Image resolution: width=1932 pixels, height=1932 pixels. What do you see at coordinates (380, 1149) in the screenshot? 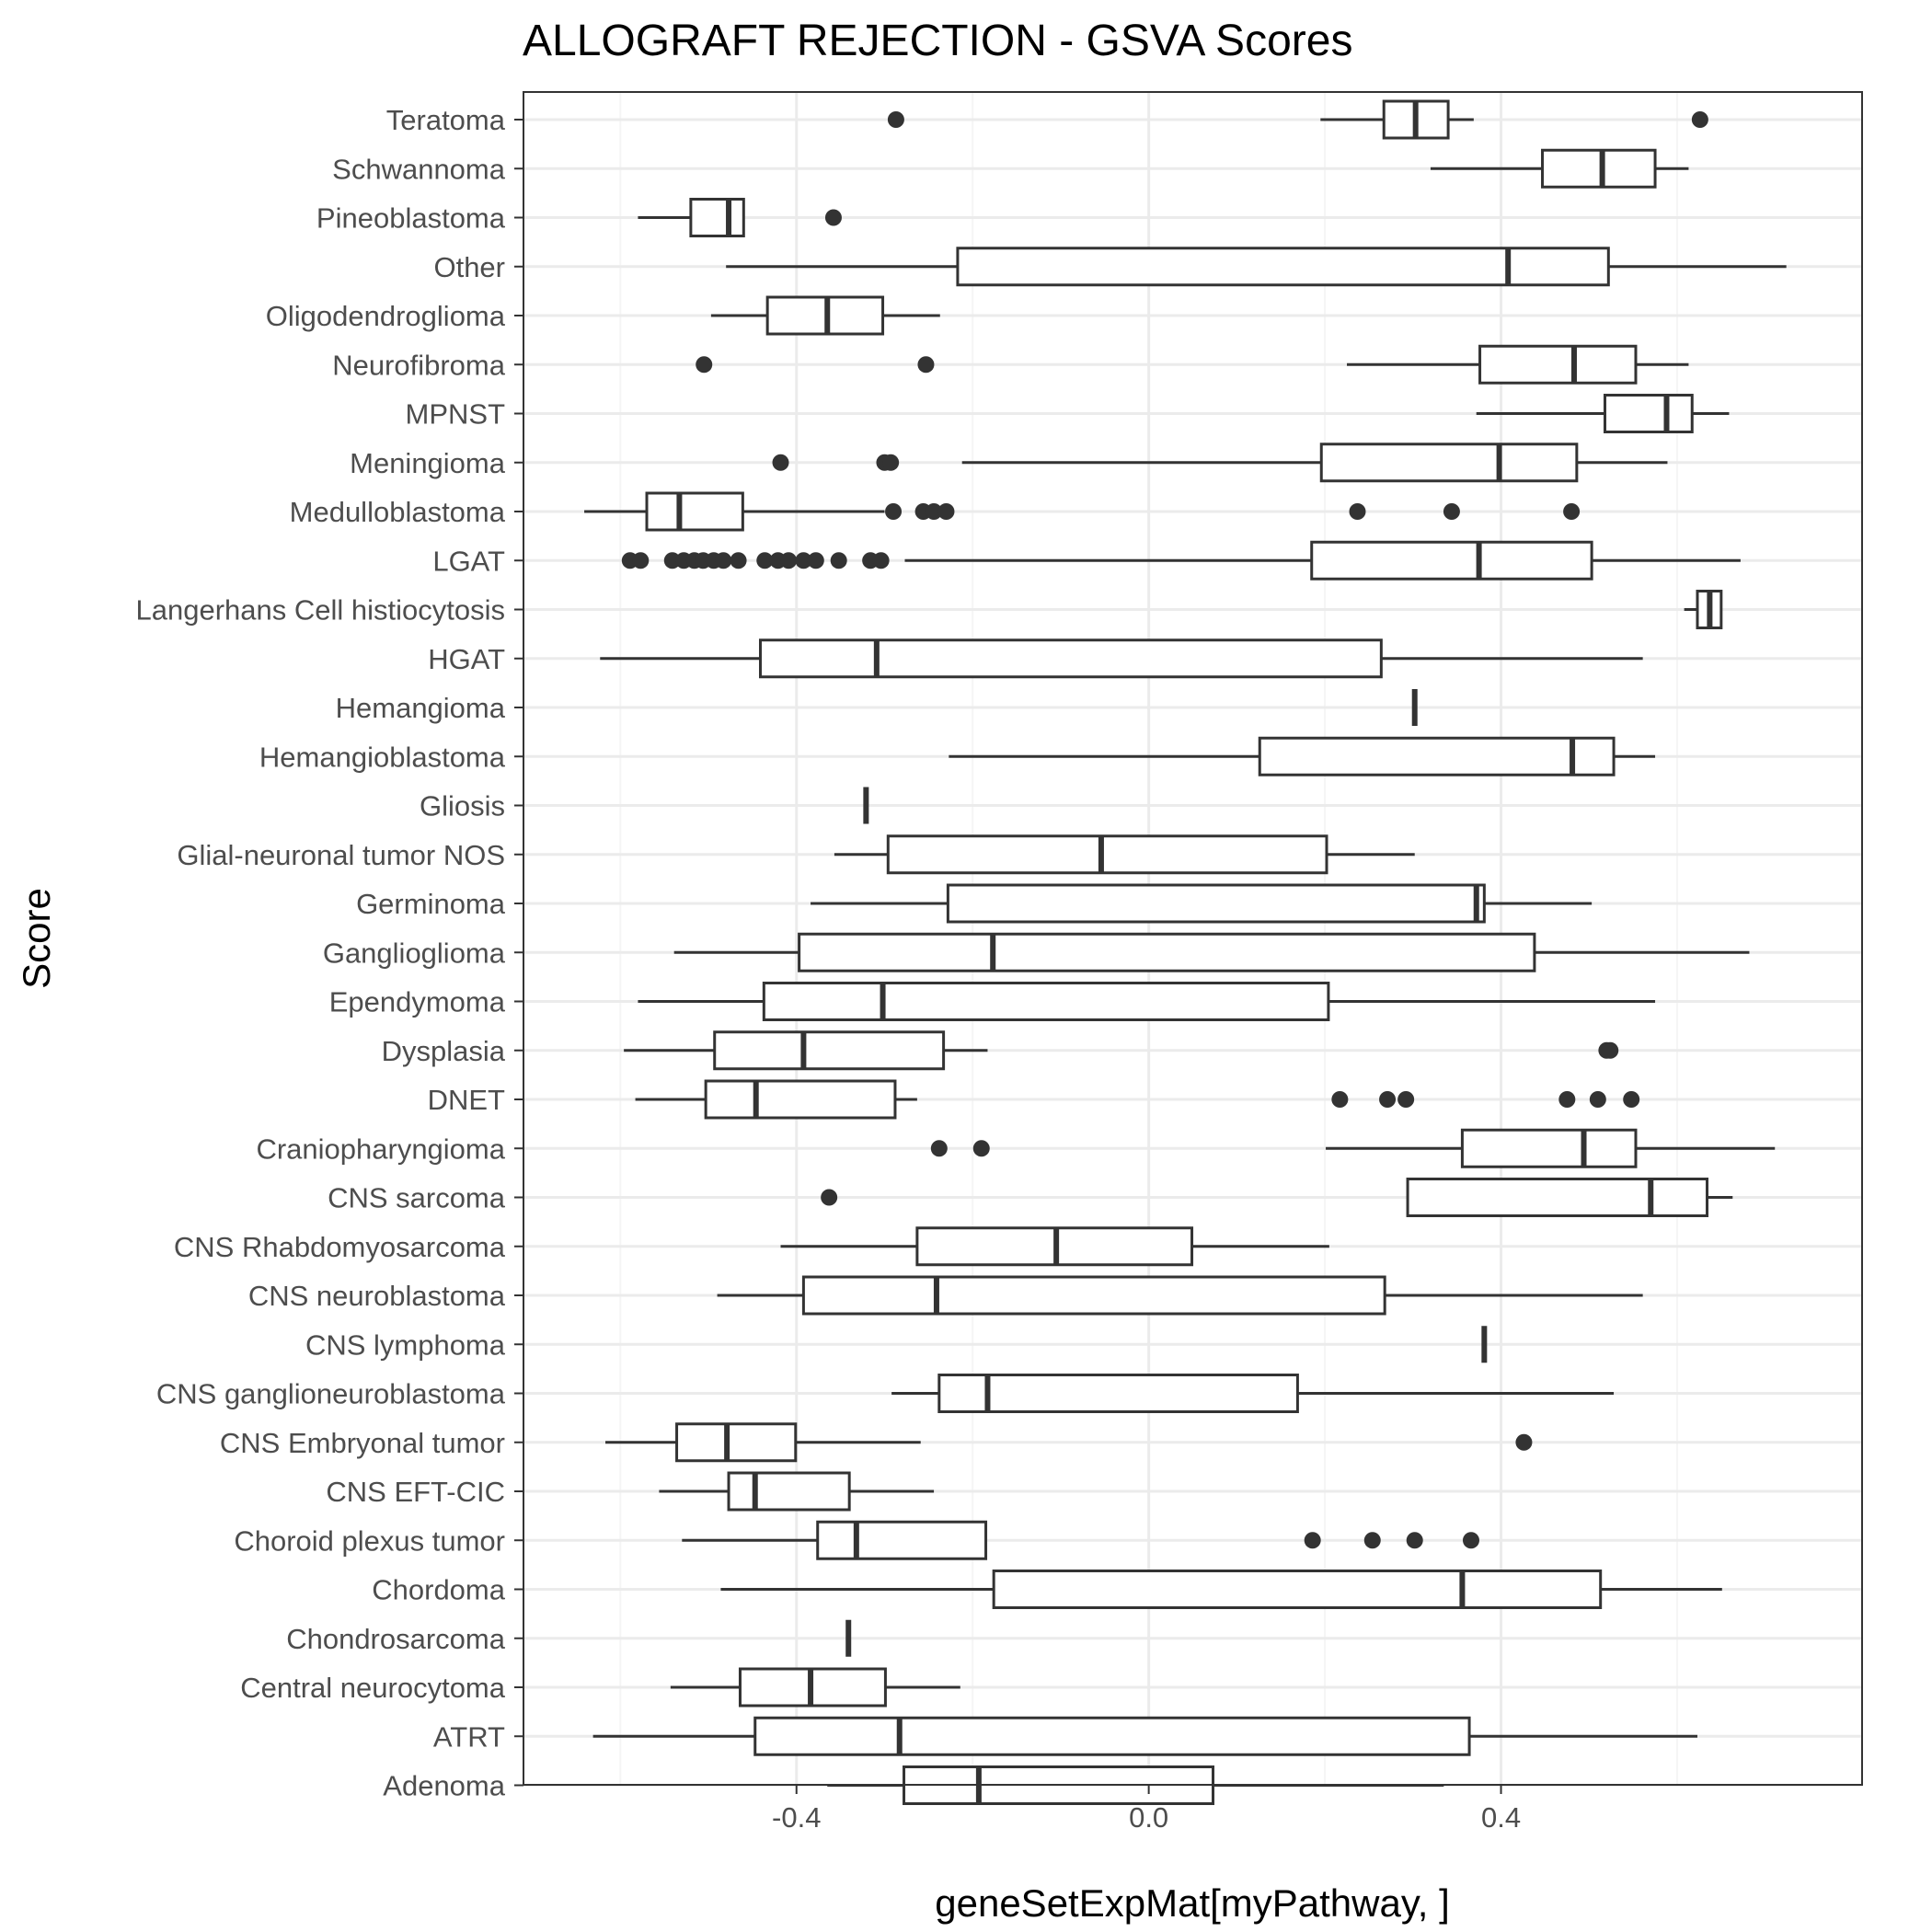
I see `y-tick-label: Craniopharyngioma` at bounding box center [380, 1149].